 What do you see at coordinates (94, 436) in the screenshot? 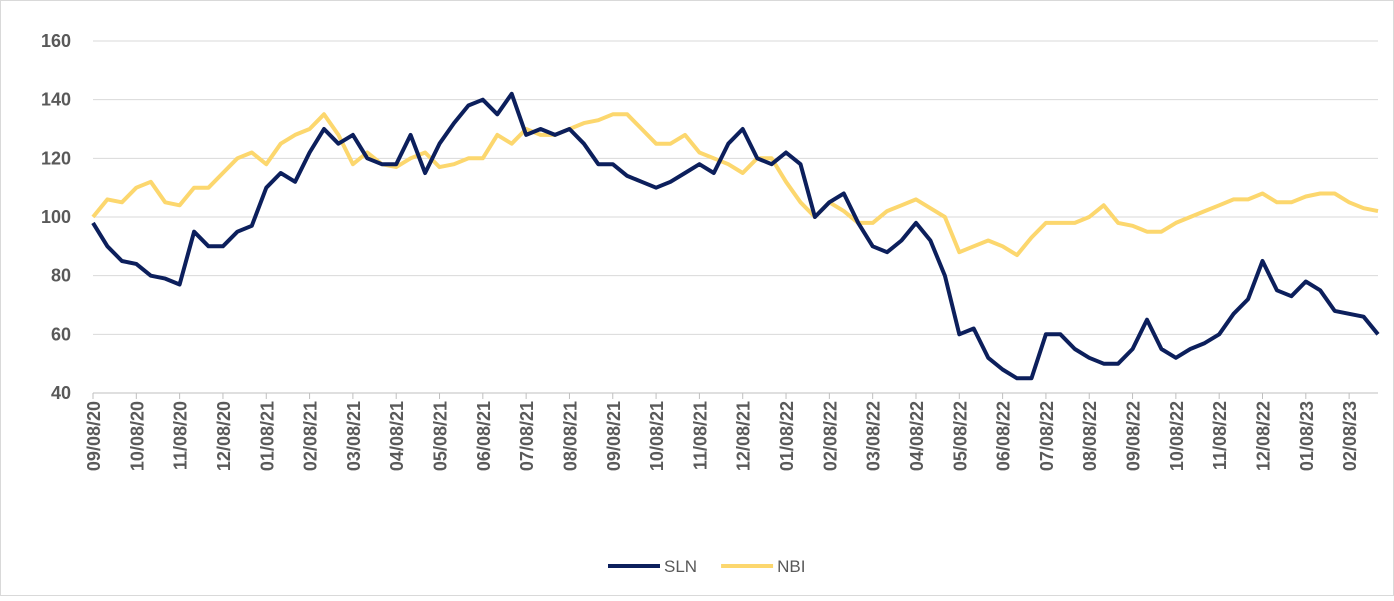
I see `x-tick-label: 09/08/20` at bounding box center [94, 436].